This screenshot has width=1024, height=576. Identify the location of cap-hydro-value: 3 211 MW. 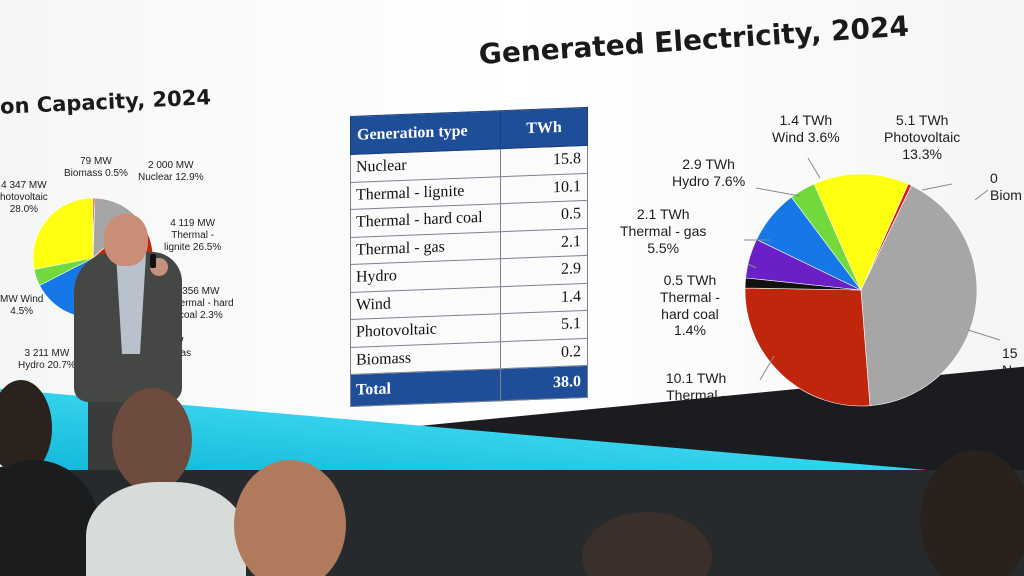
(47, 353).